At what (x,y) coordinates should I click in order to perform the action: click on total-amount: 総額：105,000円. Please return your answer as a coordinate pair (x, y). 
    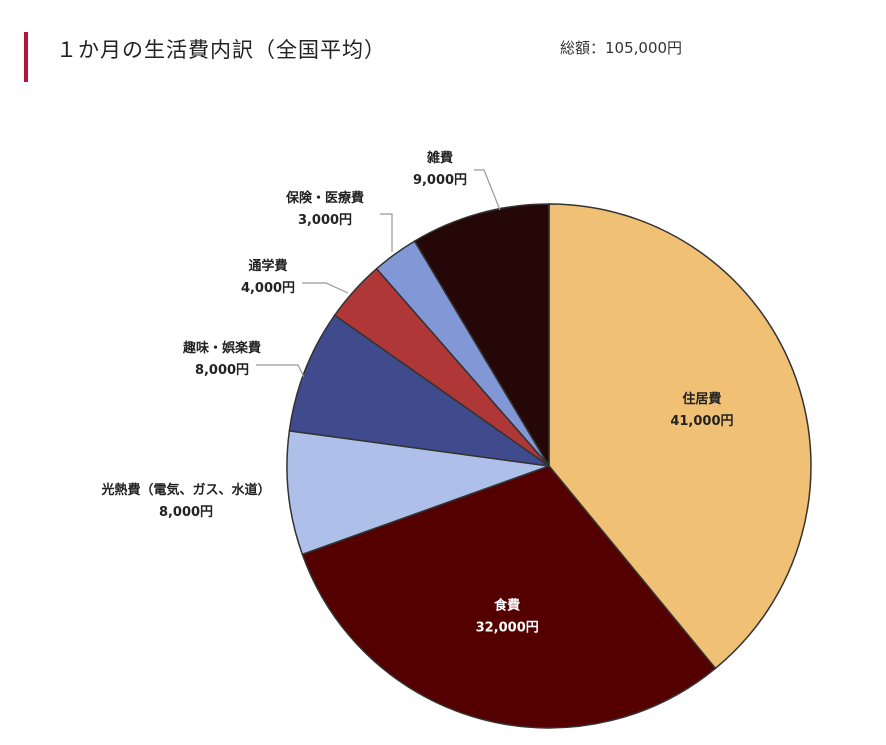
    Looking at the image, I should click on (621, 48).